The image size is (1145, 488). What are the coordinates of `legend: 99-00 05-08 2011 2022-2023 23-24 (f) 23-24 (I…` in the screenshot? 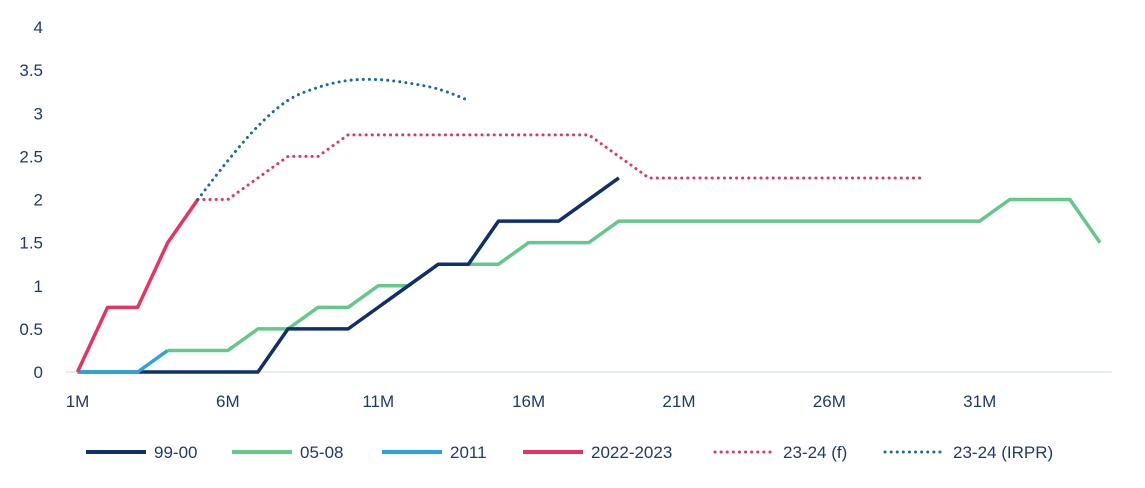 It's located at (569, 452).